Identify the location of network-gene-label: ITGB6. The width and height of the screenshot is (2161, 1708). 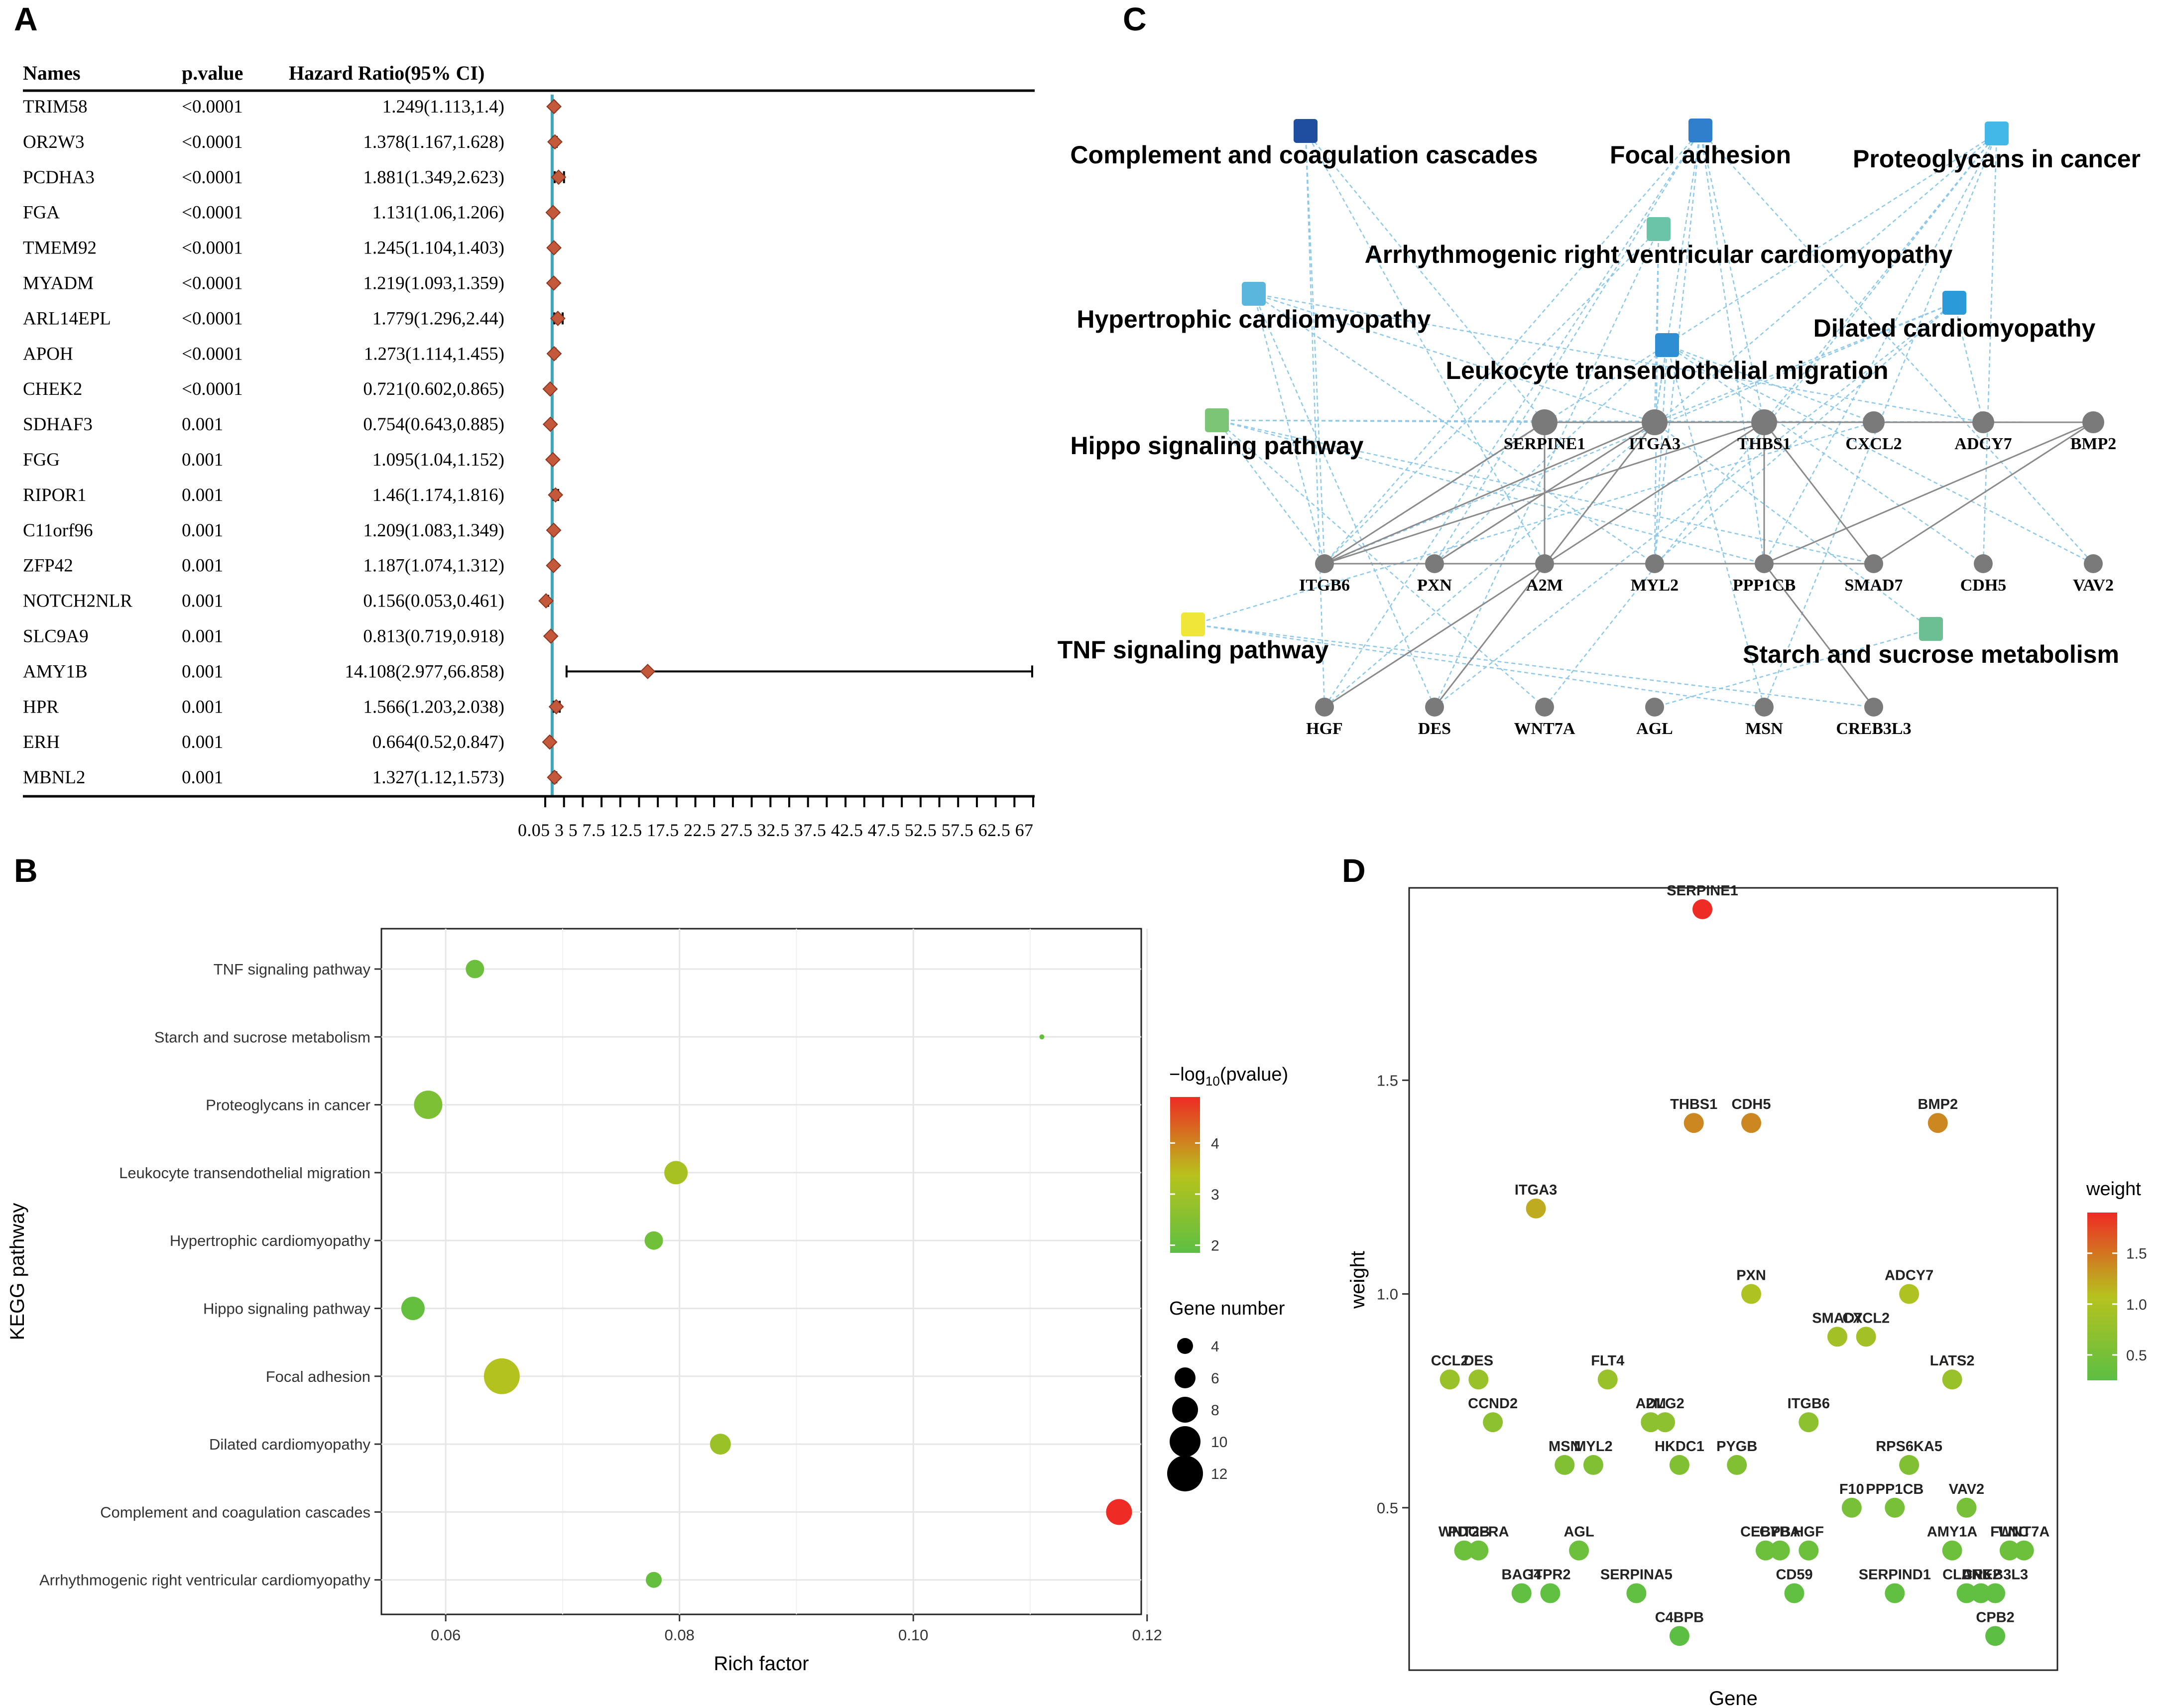
(1324, 585).